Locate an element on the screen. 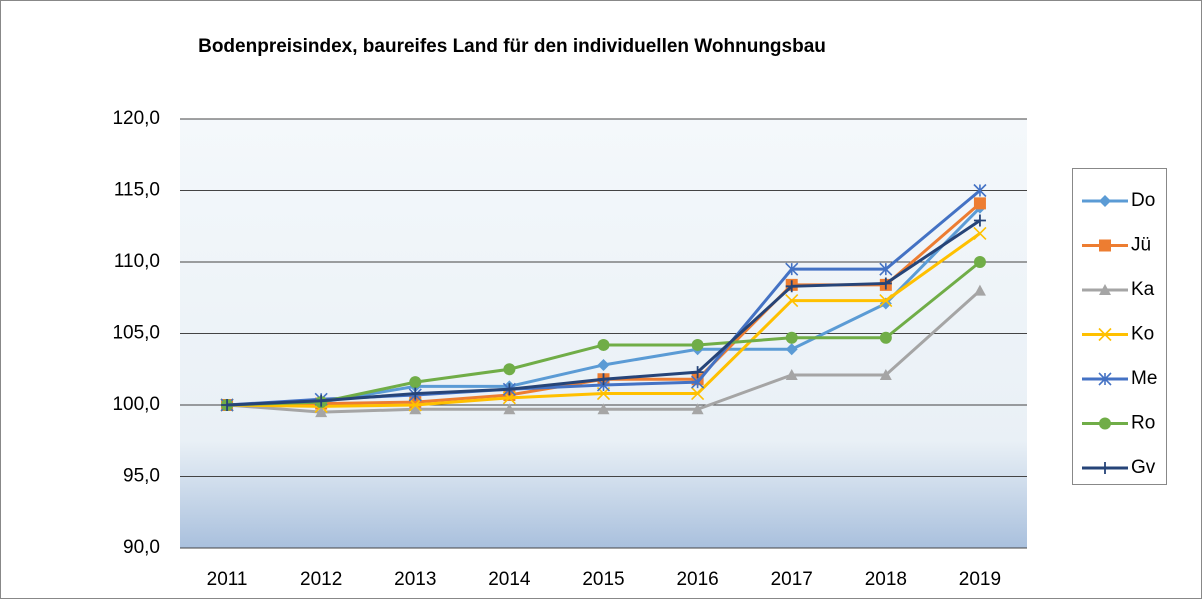  x-tick-label: 2013 is located at coordinates (415, 579).